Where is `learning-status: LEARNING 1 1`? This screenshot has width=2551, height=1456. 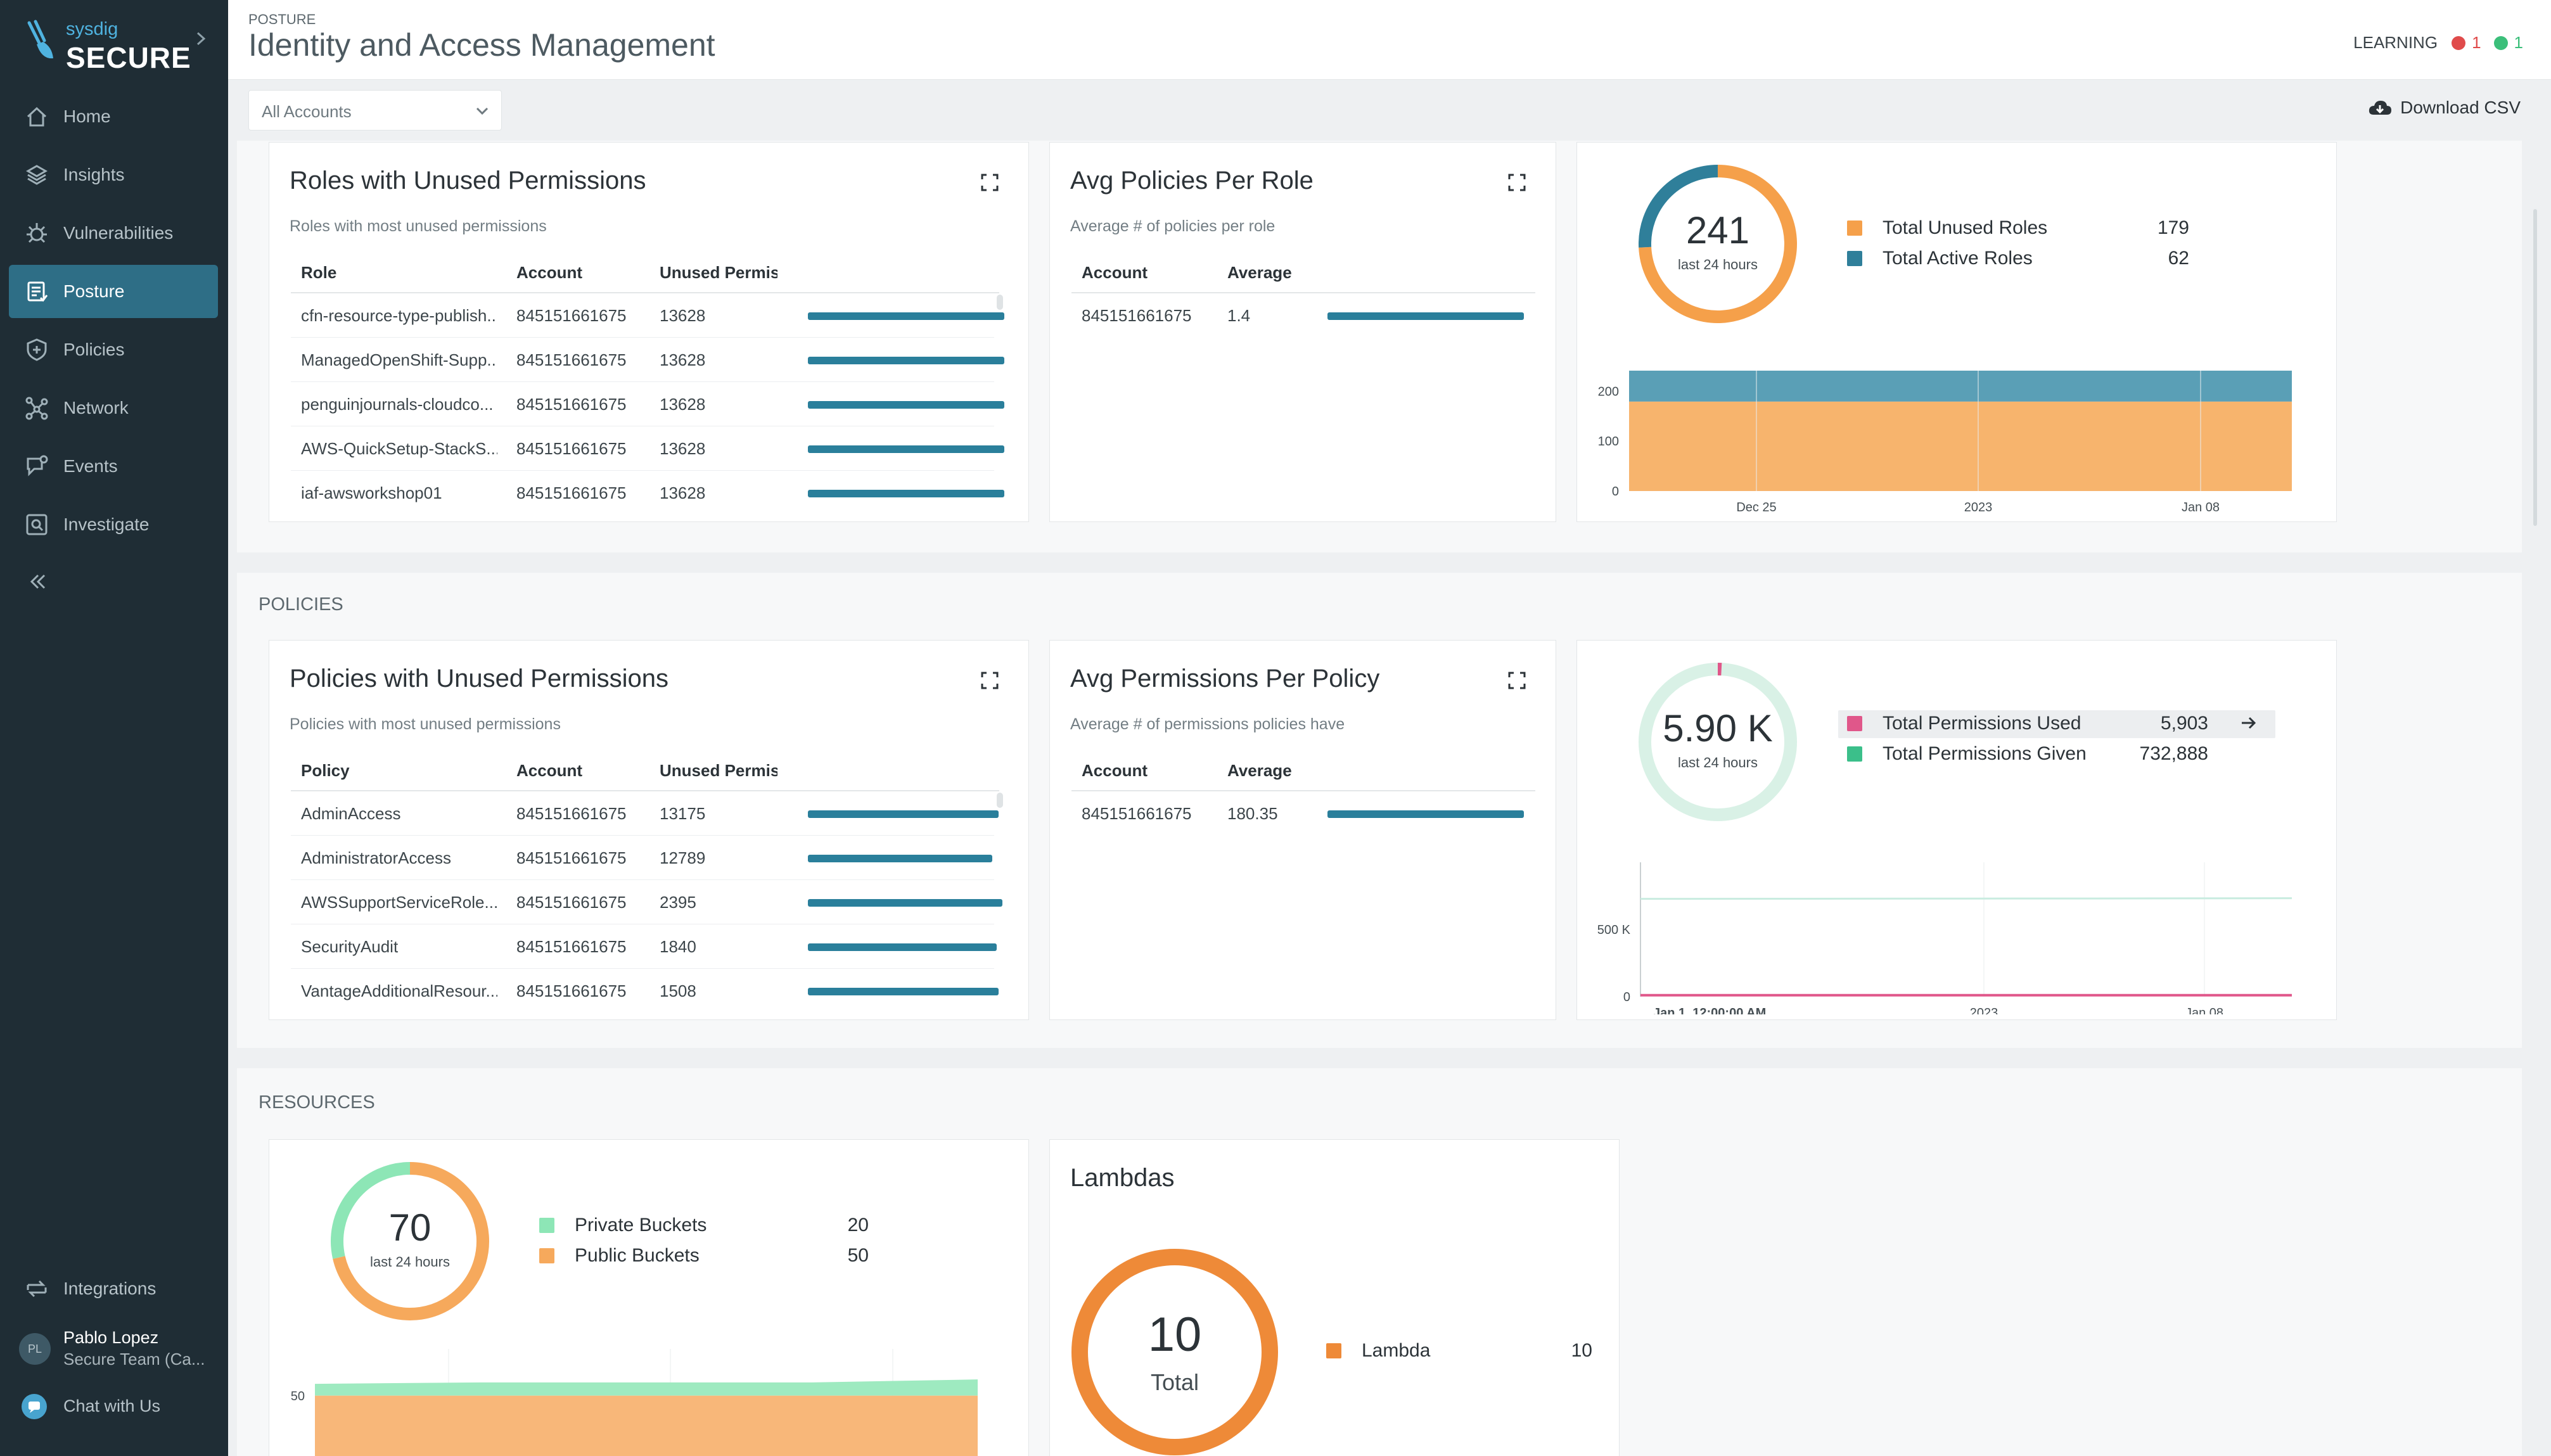 learning-status: LEARNING 1 1 is located at coordinates (2438, 43).